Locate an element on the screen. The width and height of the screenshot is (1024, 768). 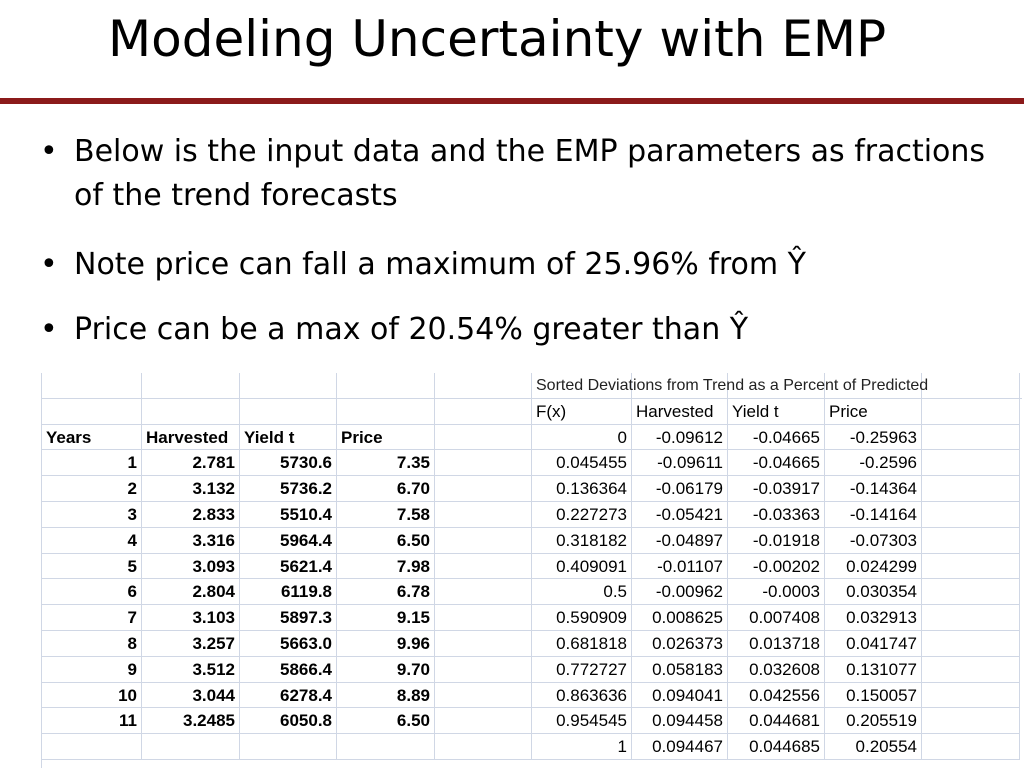
table-cell: 0.681818 is located at coordinates (582, 644).